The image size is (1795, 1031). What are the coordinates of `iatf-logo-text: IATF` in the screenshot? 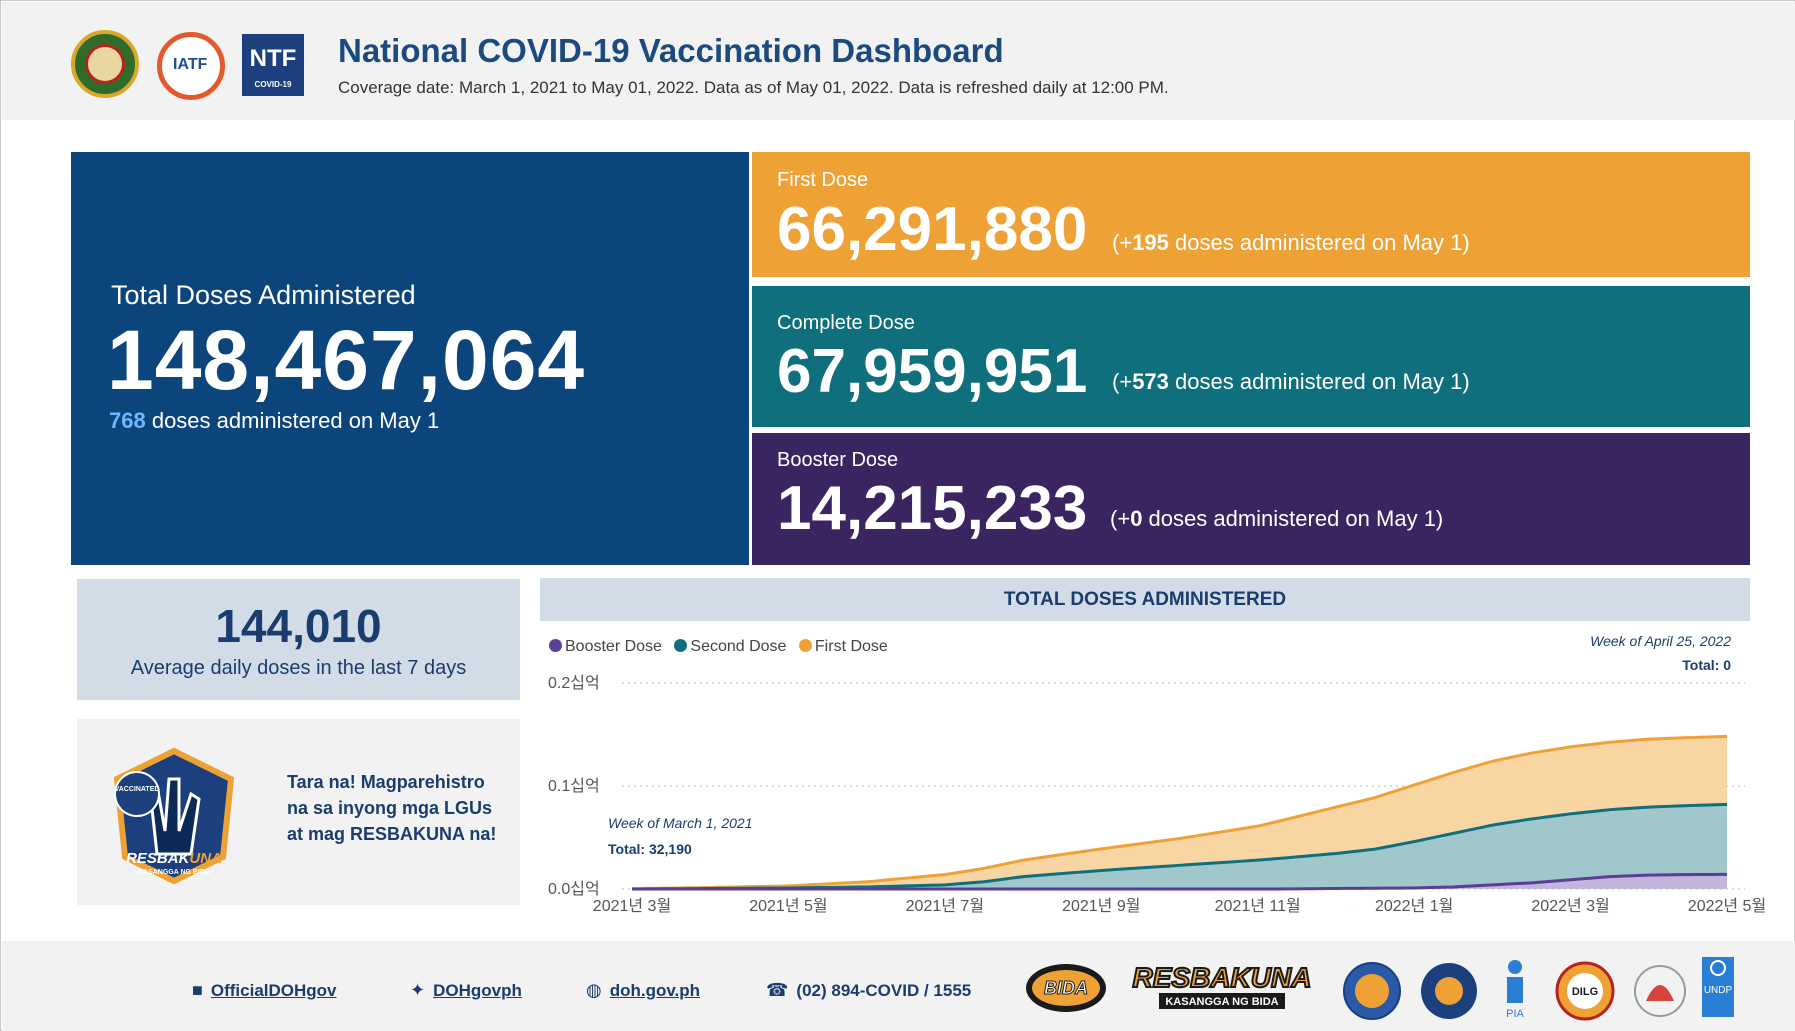 It's located at (190, 64).